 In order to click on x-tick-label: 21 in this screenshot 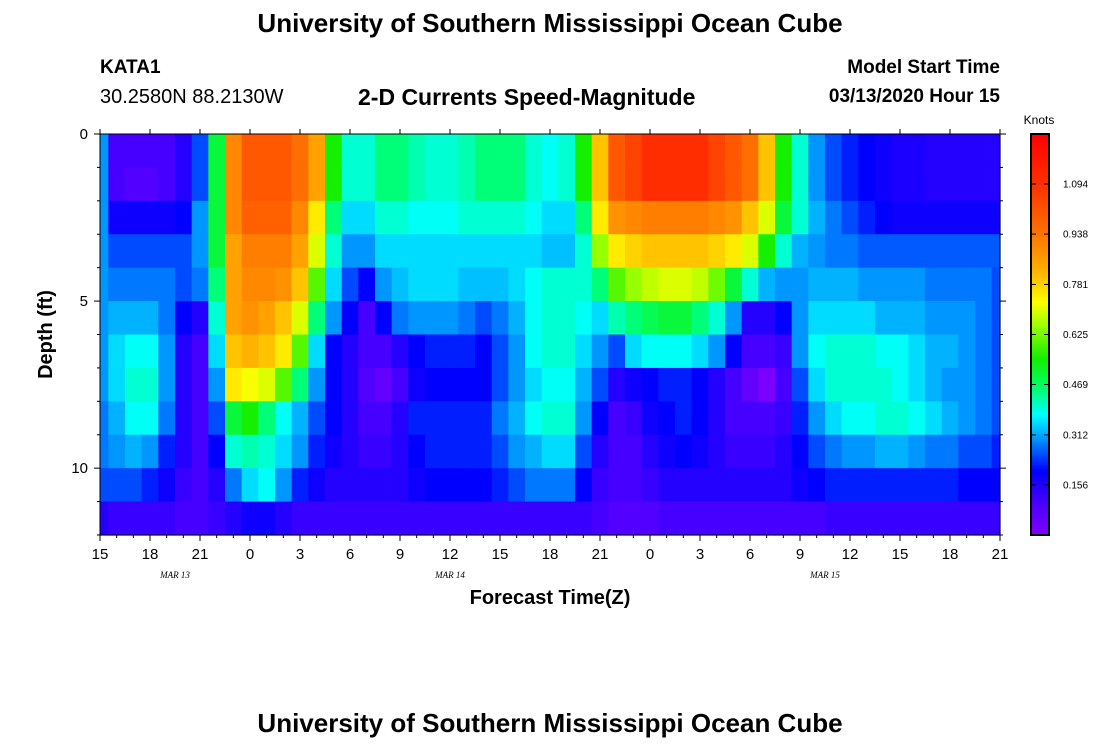, I will do `click(1000, 554)`.